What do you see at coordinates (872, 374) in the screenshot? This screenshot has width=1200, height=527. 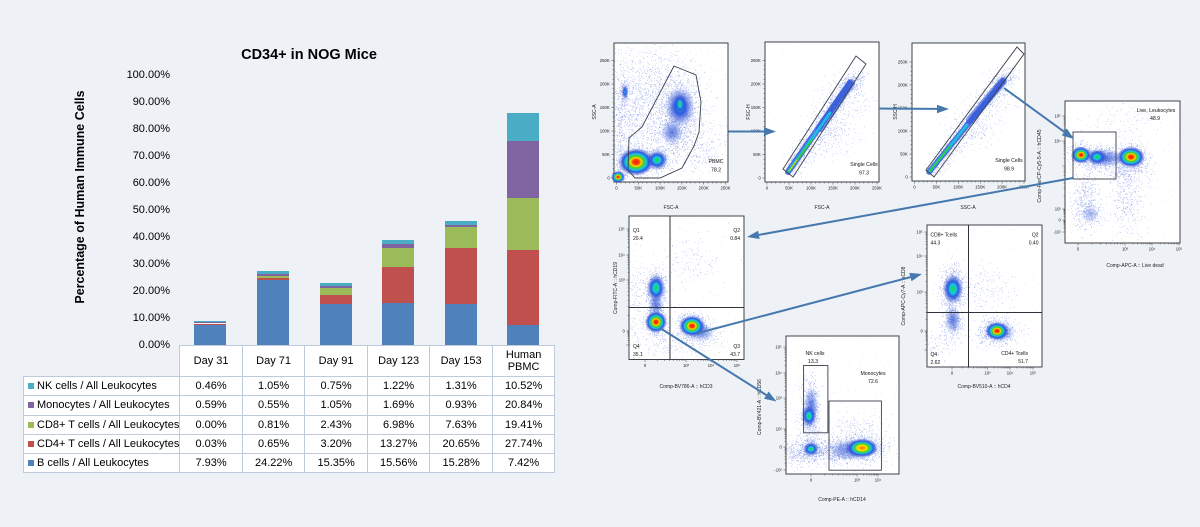 I see `svg-text: Monocytes` at bounding box center [872, 374].